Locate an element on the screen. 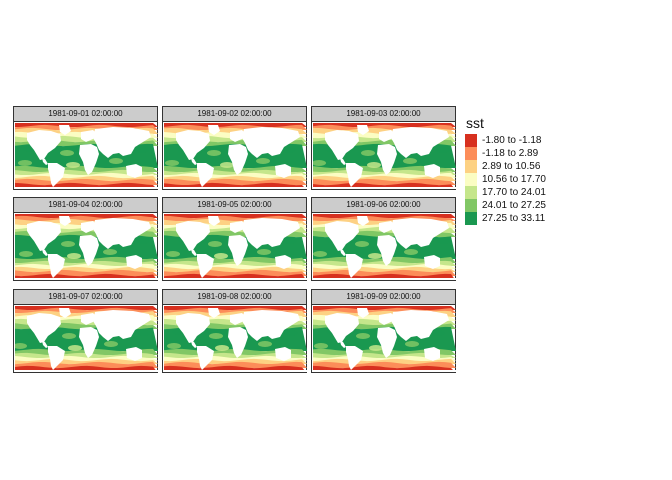 Image resolution: width=672 pixels, height=480 pixels. map-panel: 1981-09-08 02:00:00 is located at coordinates (234, 331).